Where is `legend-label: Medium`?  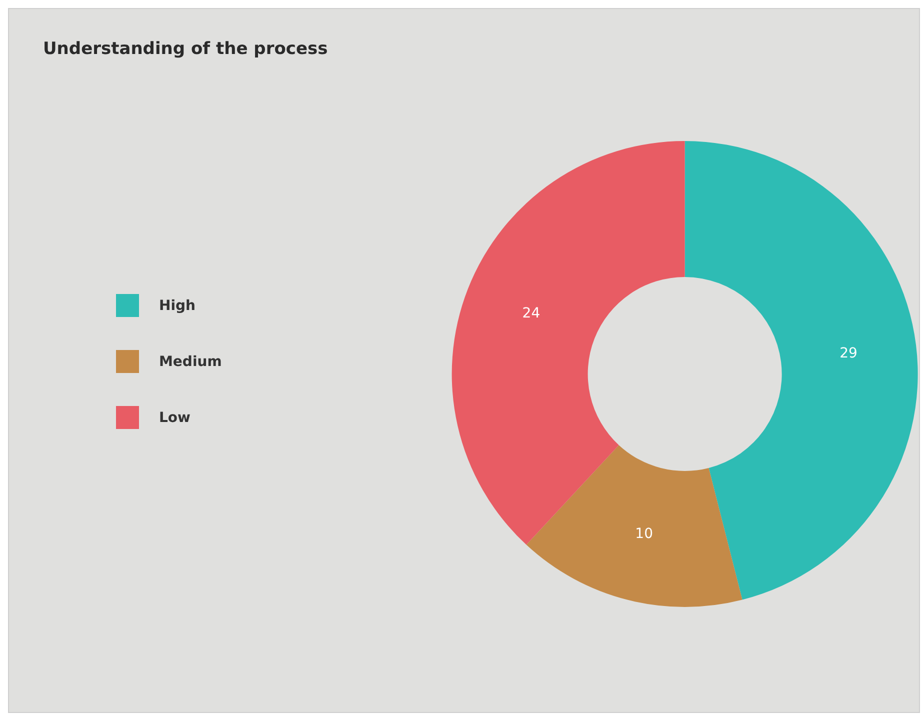
legend-label: Medium is located at coordinates (190, 362).